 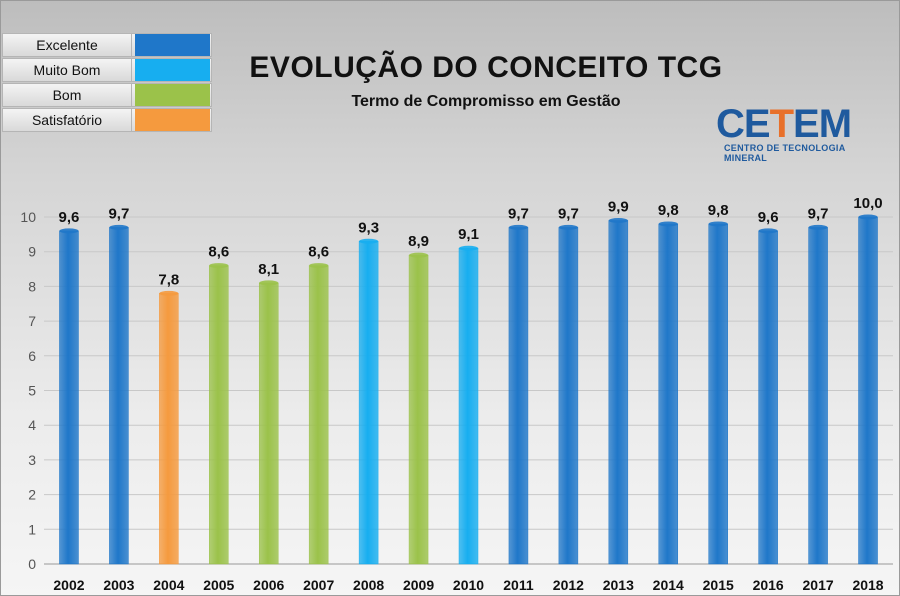 I want to click on data-label: 9,3, so click(x=368, y=227).